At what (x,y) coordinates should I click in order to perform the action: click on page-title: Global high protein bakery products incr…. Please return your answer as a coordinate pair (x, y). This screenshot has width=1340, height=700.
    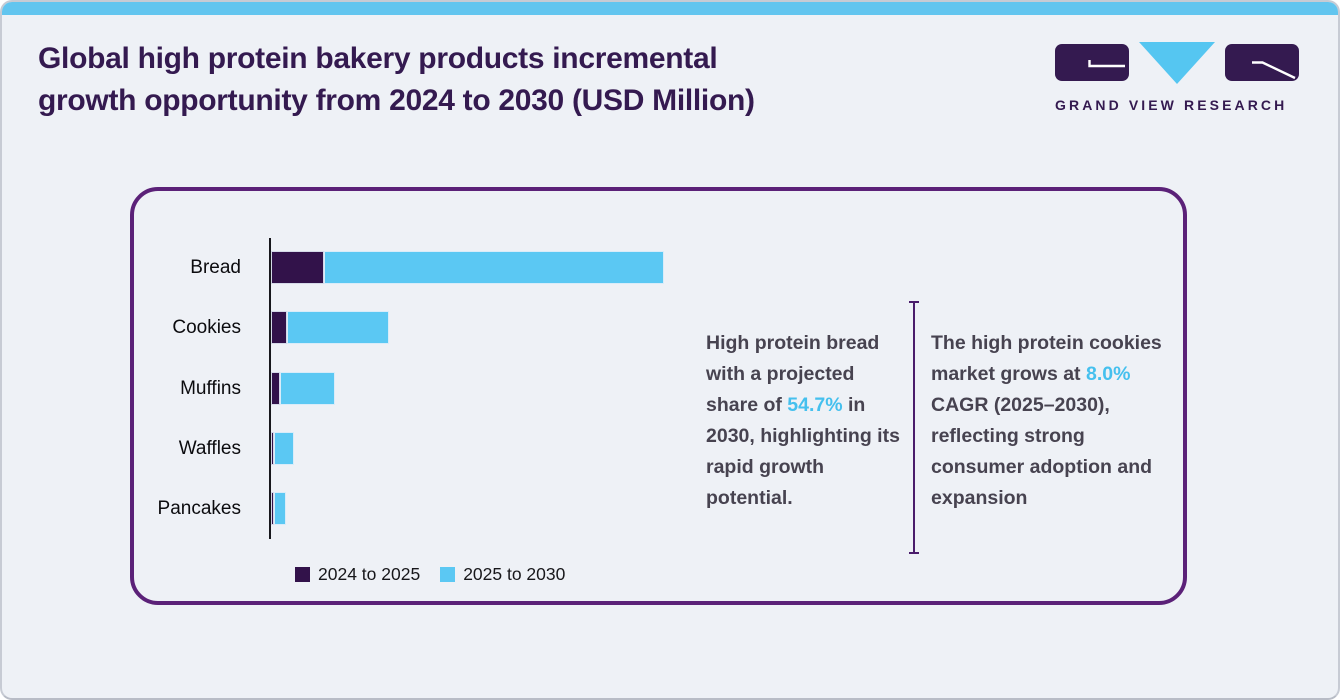
    Looking at the image, I should click on (396, 79).